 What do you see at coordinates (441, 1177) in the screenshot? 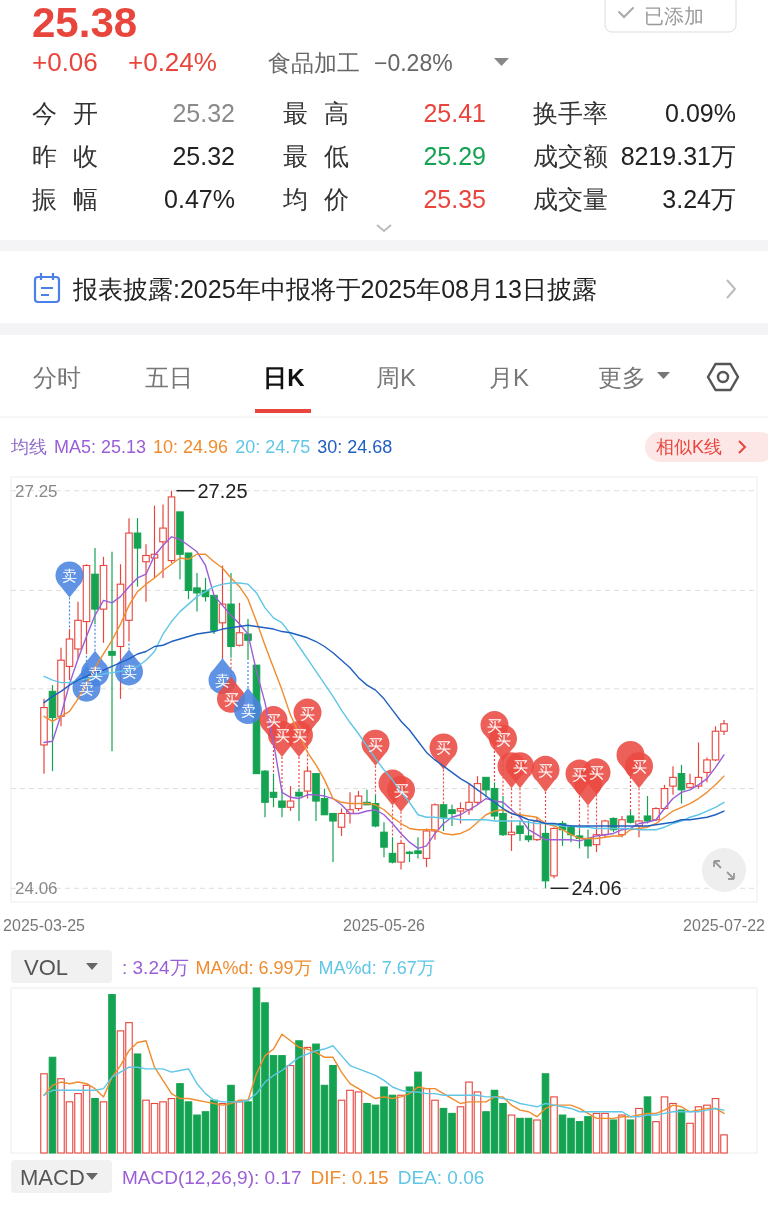
I see `text: DEA: 0.06` at bounding box center [441, 1177].